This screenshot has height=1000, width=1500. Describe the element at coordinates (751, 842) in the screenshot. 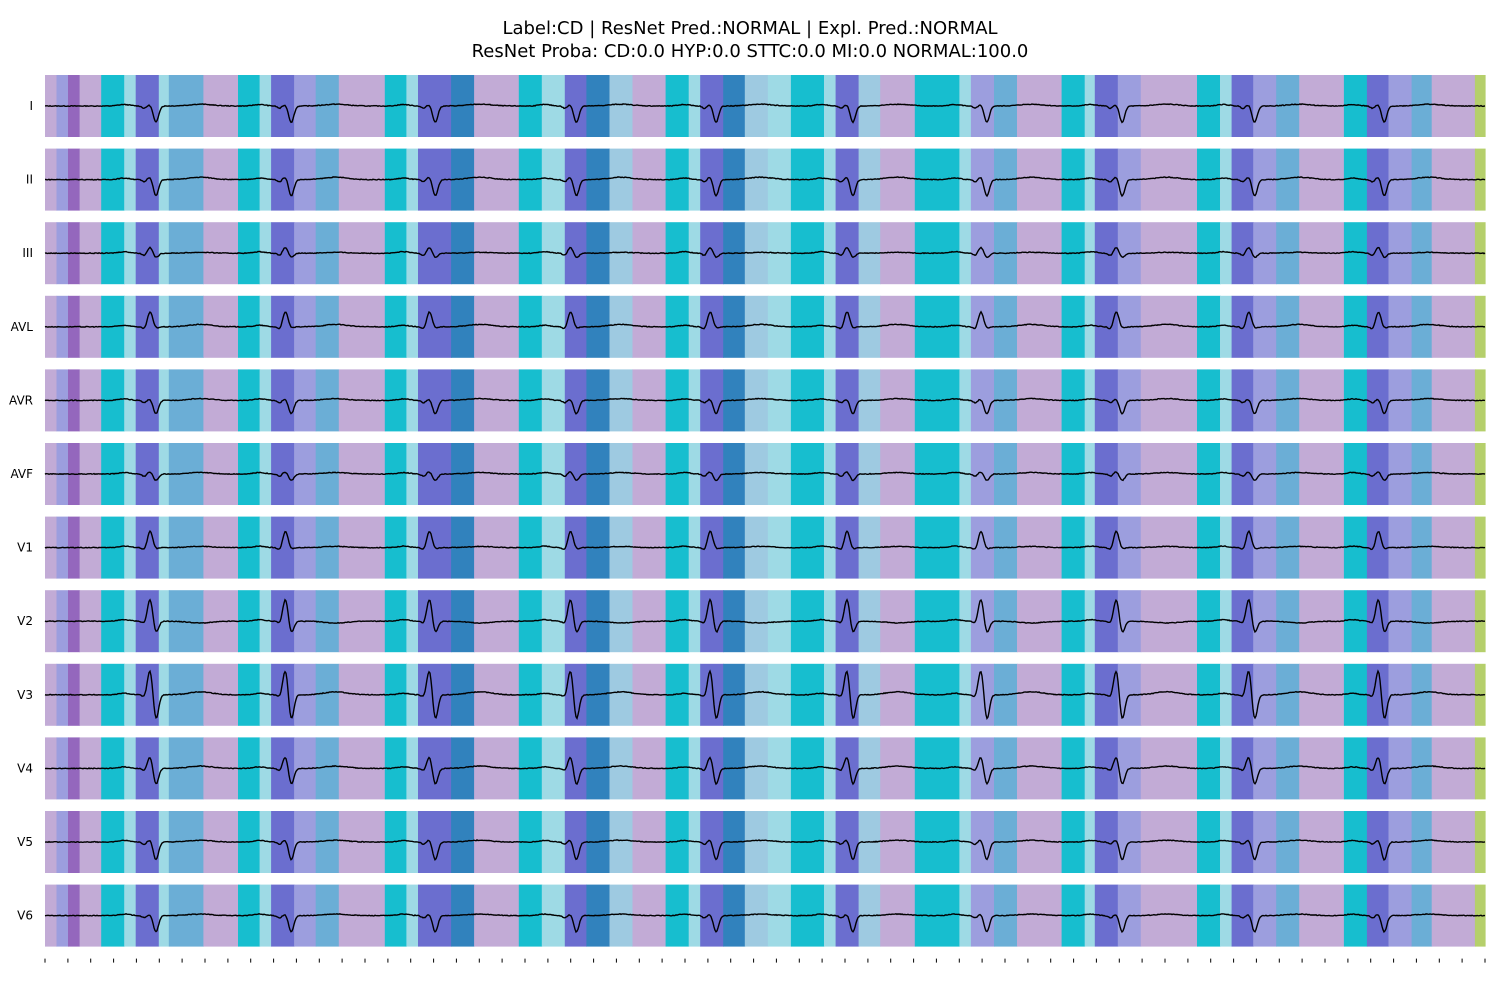

I see `lead-panel-v5: V5` at that location.